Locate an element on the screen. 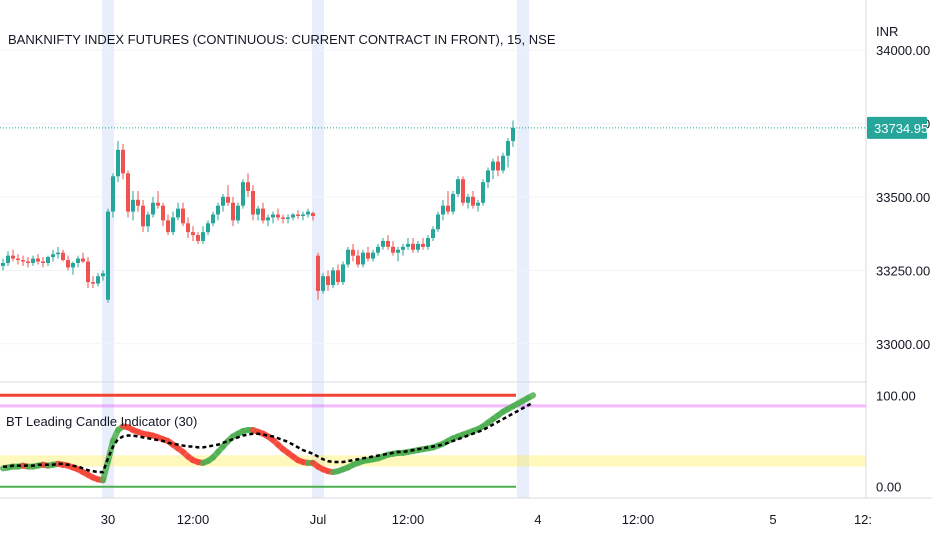 The width and height of the screenshot is (932, 550). indicator-title: BT Leading Candle Indicator (30) is located at coordinates (101, 421).